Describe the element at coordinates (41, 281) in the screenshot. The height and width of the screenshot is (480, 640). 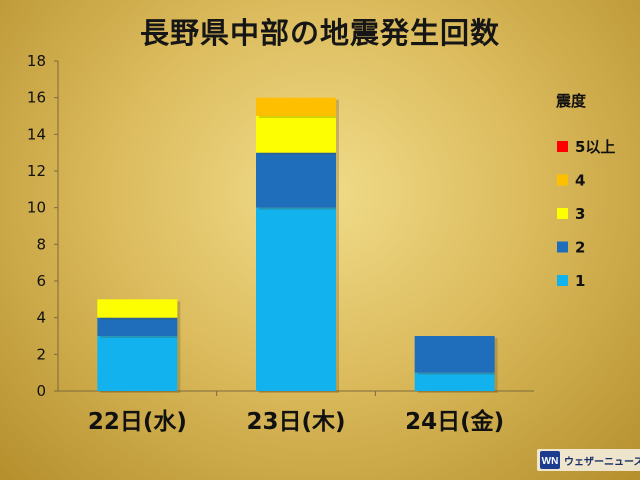
I see `y-tick-label: 6` at that location.